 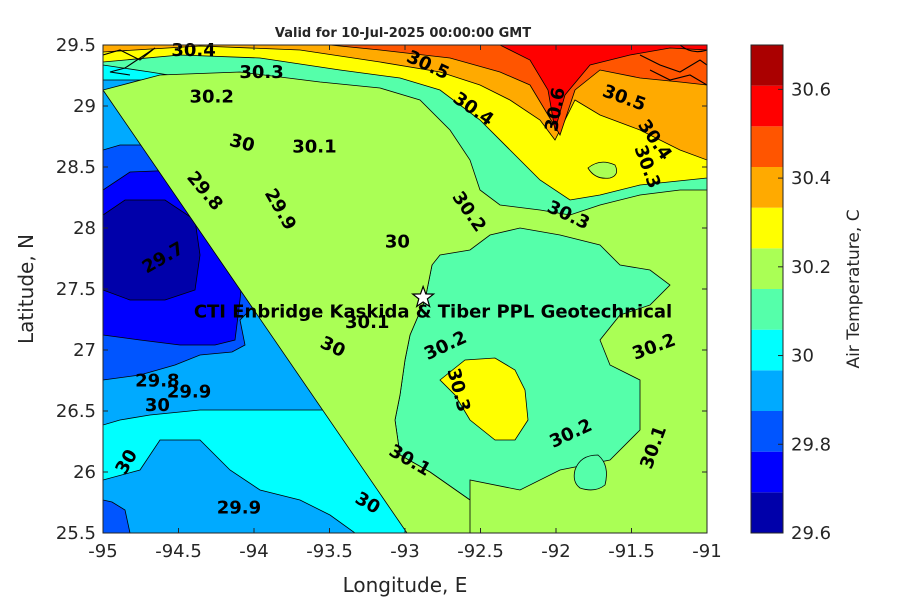 I want to click on colorbar-label: Air Temperature, C, so click(x=854, y=288).